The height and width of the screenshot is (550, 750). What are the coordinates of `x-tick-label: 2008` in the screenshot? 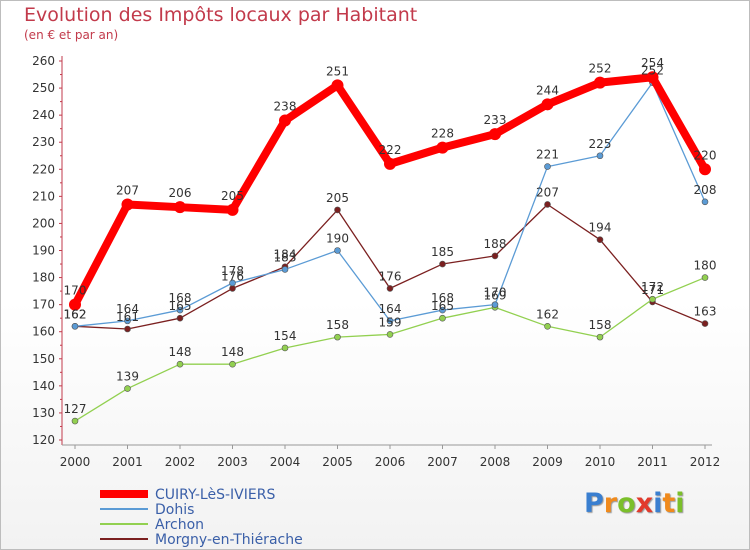 It's located at (495, 462).